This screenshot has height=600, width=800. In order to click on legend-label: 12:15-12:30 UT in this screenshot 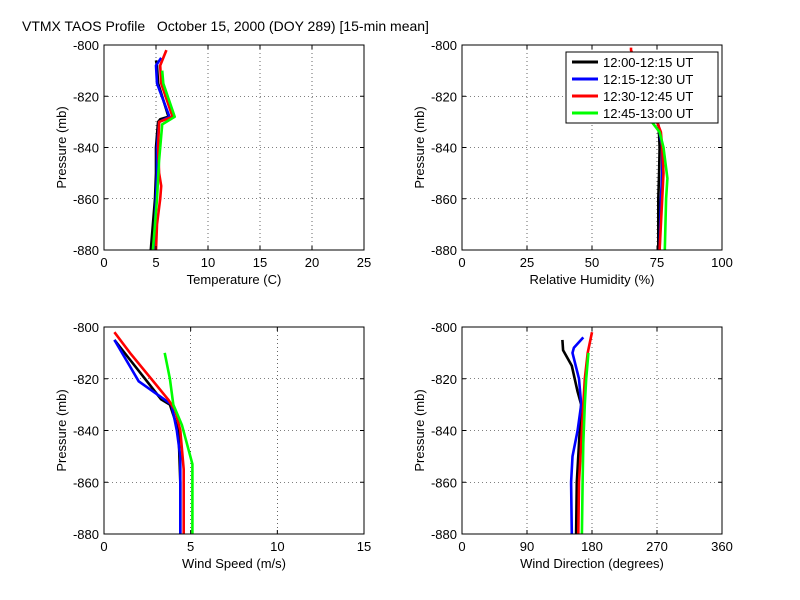, I will do `click(648, 79)`.